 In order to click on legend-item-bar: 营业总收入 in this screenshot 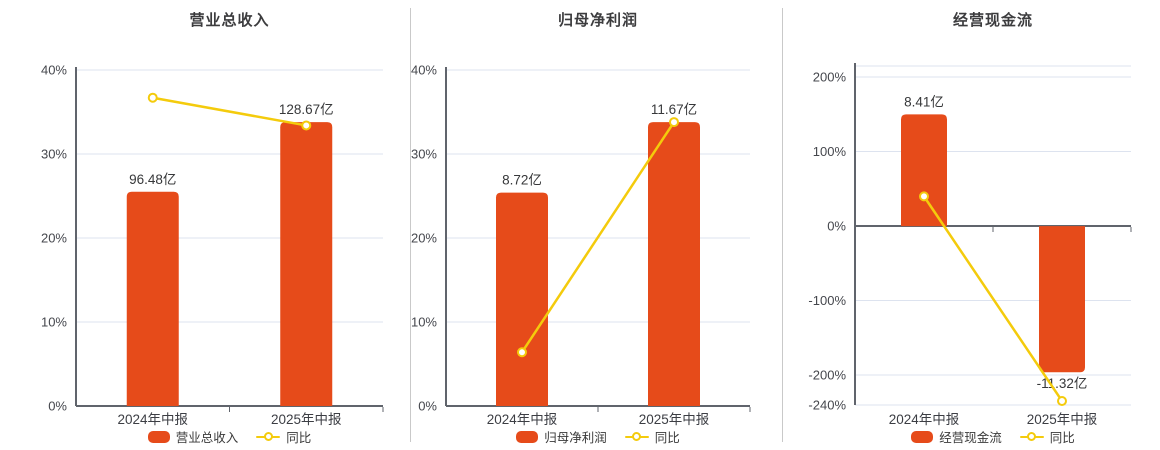, I will do `click(193, 436)`.